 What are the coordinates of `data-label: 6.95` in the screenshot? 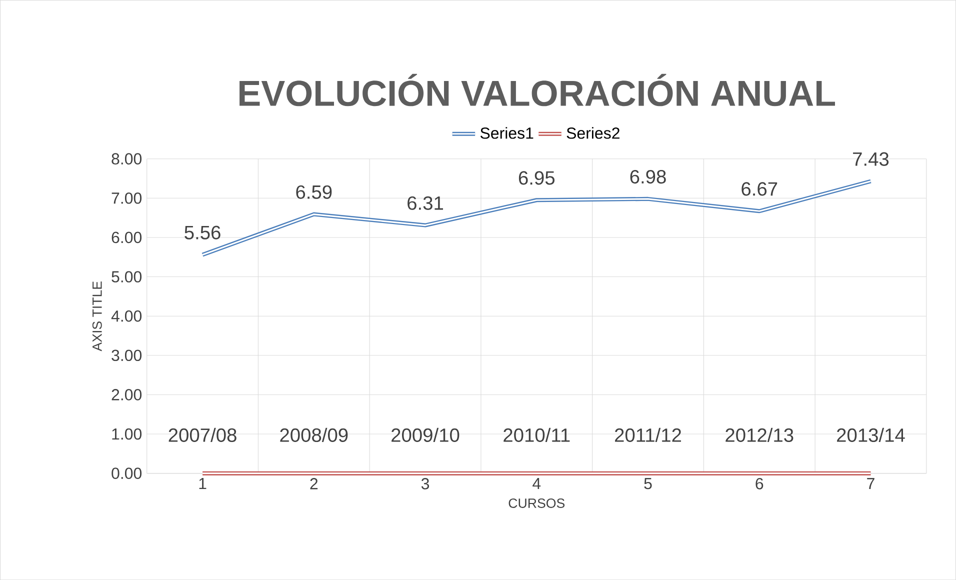 It's located at (536, 178).